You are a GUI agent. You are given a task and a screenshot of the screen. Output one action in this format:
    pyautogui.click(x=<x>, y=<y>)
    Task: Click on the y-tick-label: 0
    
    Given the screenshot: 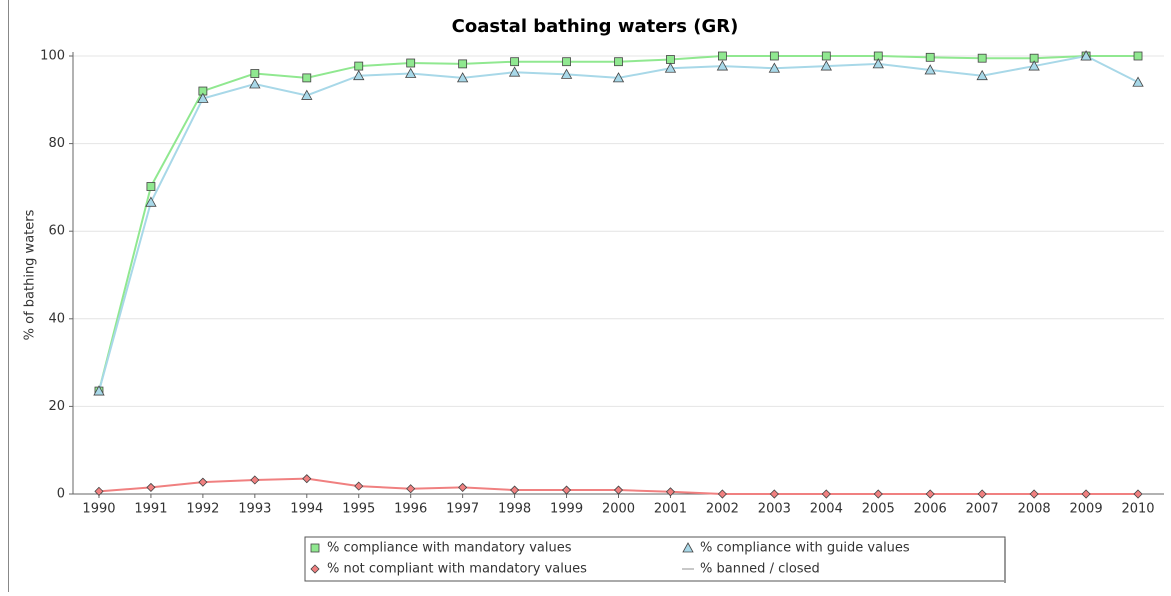 What is the action you would take?
    pyautogui.click(x=61, y=494)
    